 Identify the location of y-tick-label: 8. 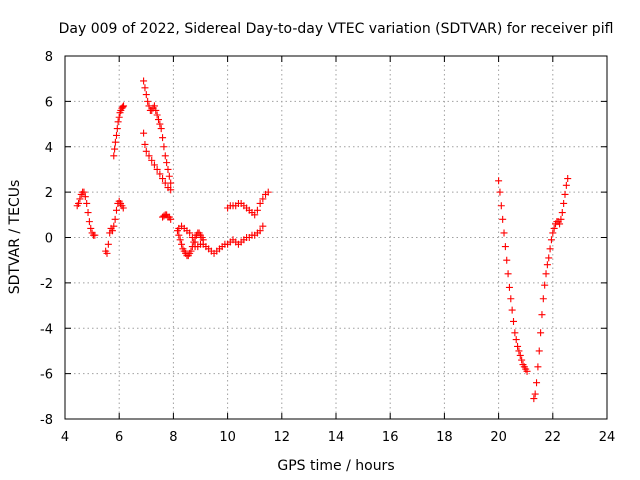
(49, 57).